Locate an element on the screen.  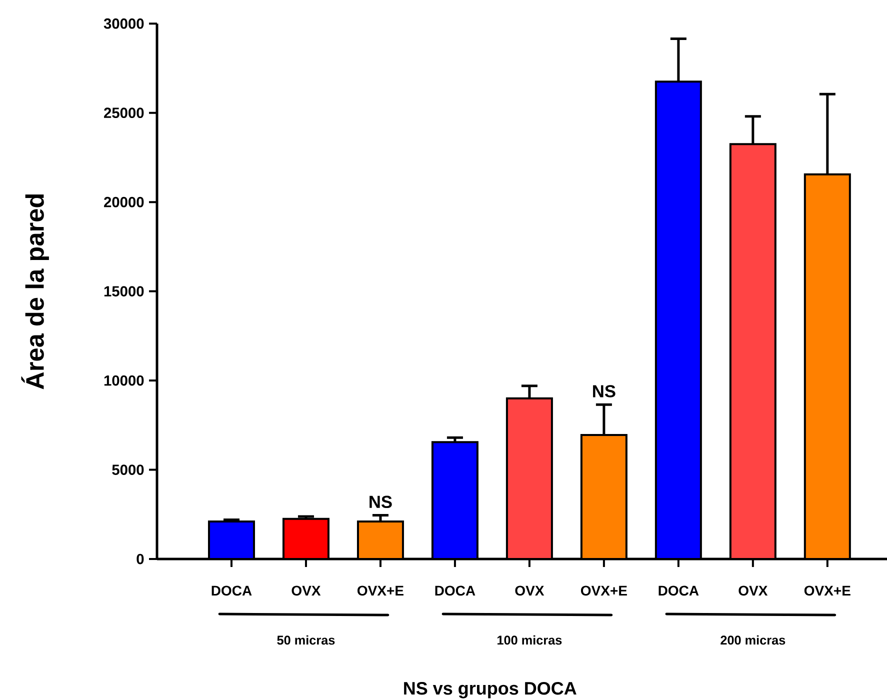
y-tick-label: 5000 is located at coordinates (128, 469).